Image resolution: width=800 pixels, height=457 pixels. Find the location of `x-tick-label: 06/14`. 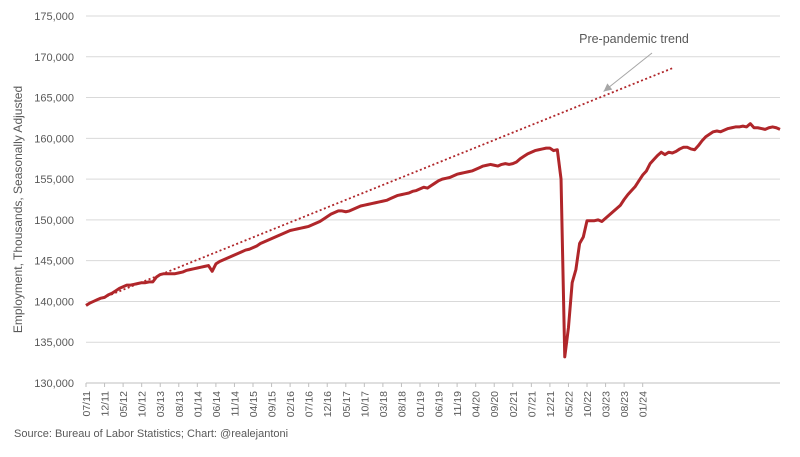

x-tick-label: 06/14 is located at coordinates (217, 404).